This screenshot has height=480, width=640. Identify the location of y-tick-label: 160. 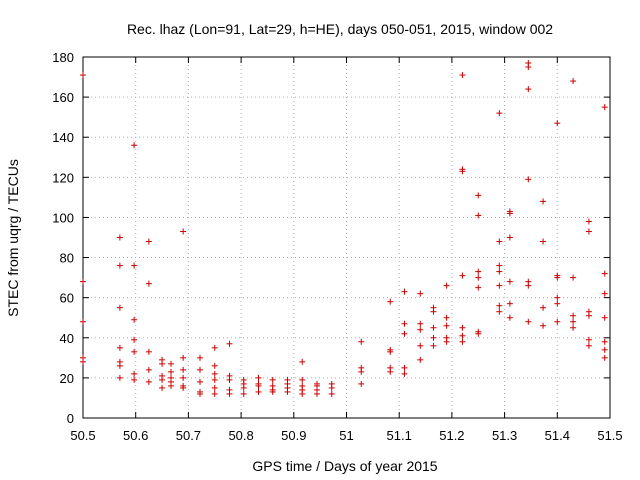
(63, 97).